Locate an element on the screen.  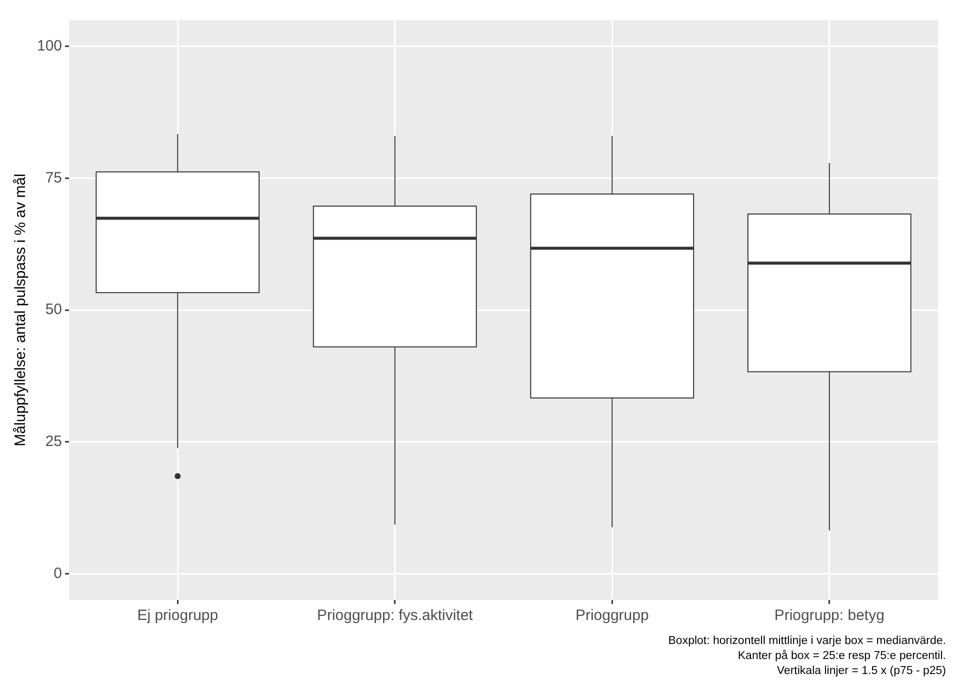
y-tick-label: 50 is located at coordinates (53, 309).